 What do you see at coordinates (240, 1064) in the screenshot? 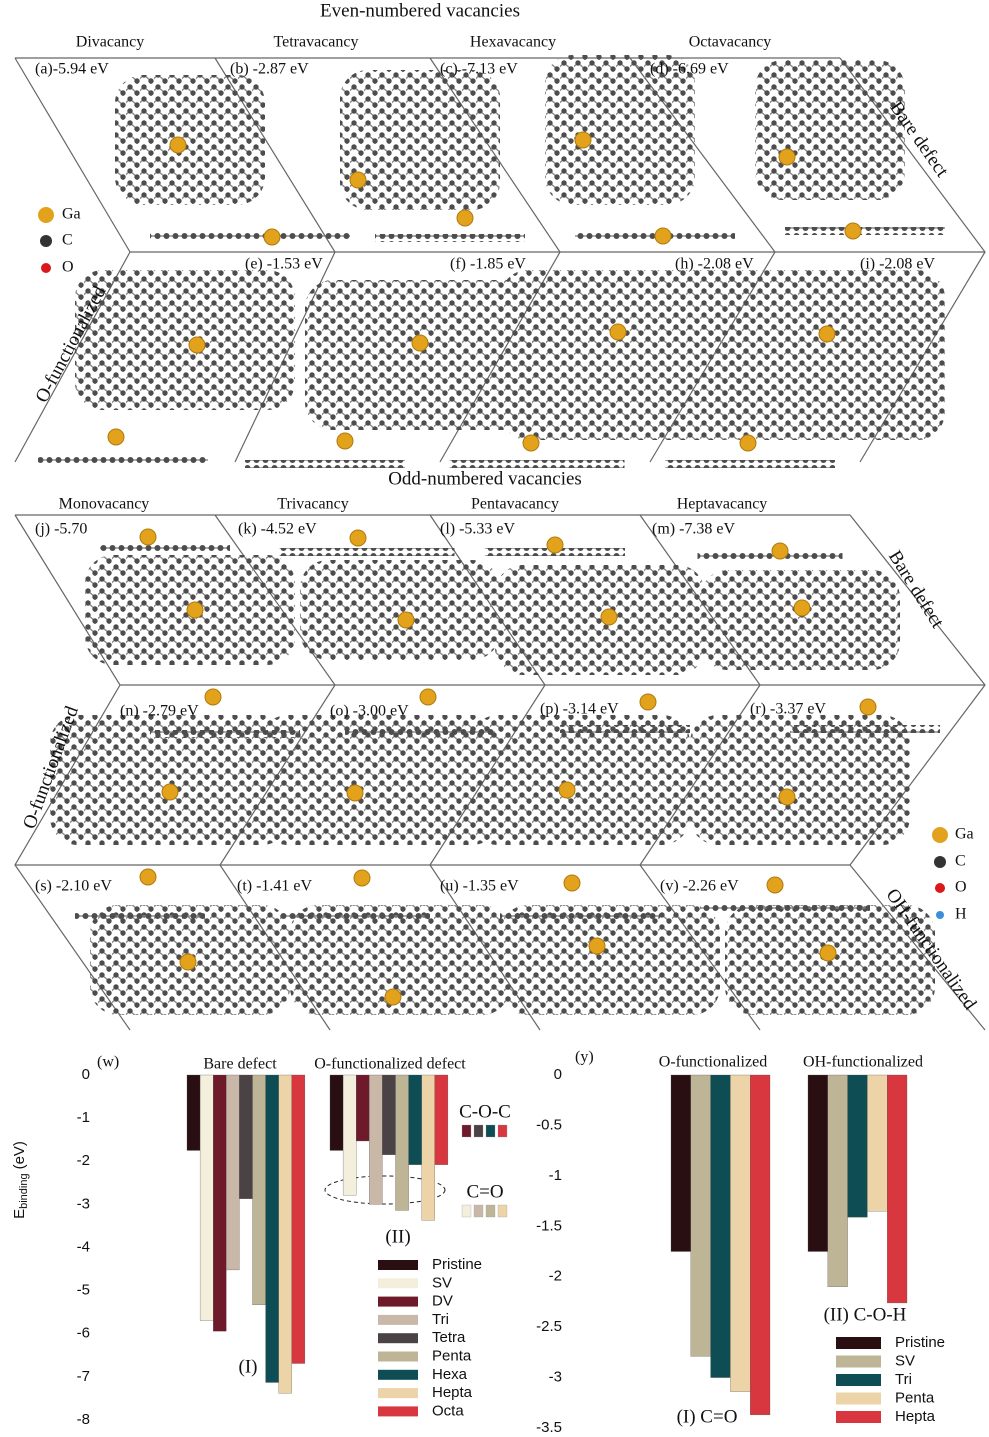
I see `category-label: Bare defect` at bounding box center [240, 1064].